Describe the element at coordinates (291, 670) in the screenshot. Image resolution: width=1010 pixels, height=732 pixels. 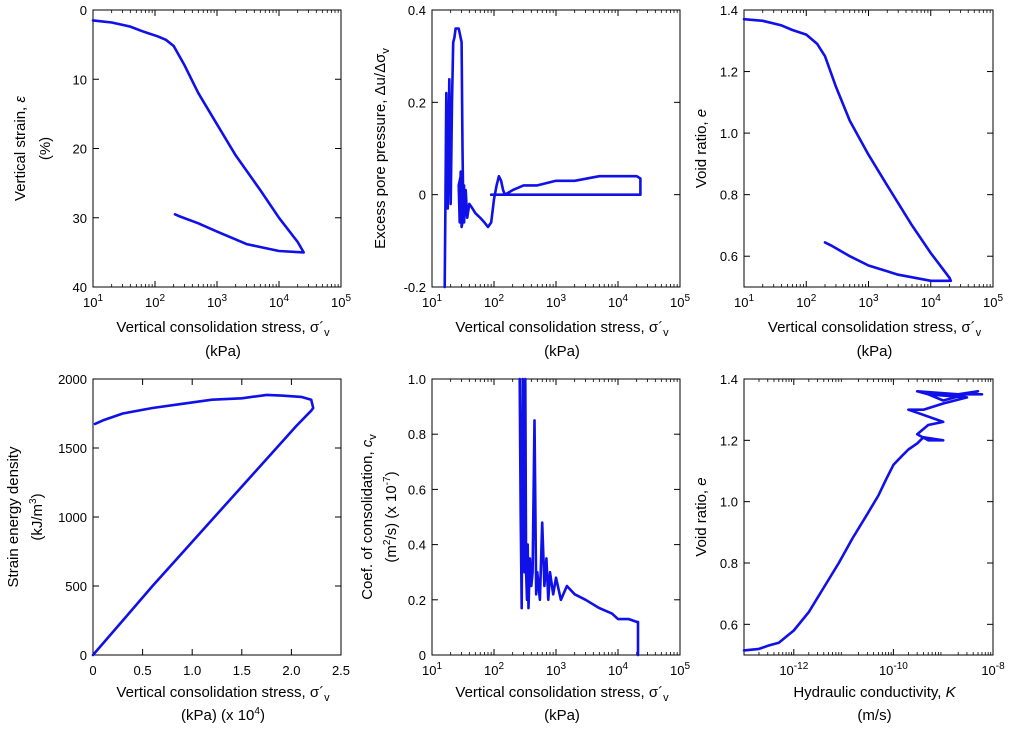
I see `x-tick-label: 2.0` at that location.